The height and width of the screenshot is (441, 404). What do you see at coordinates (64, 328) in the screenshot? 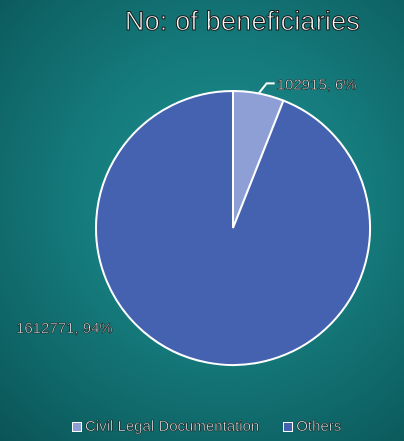
I see `data-label-others: 1612771, 94%` at bounding box center [64, 328].